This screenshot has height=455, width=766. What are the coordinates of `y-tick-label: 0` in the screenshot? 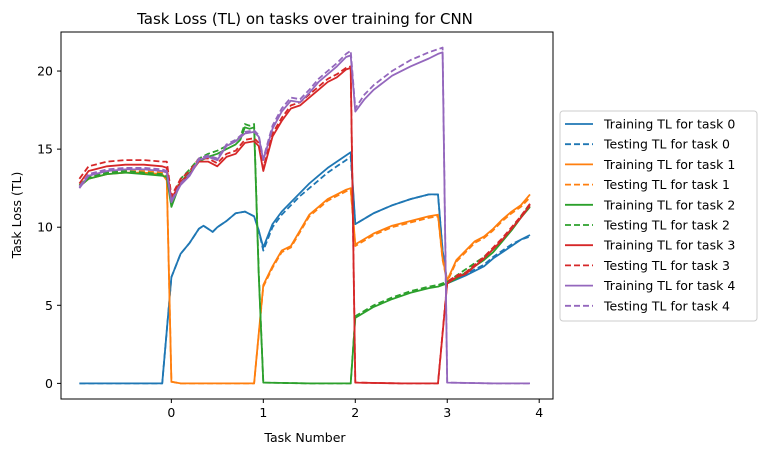 It's located at (49, 383).